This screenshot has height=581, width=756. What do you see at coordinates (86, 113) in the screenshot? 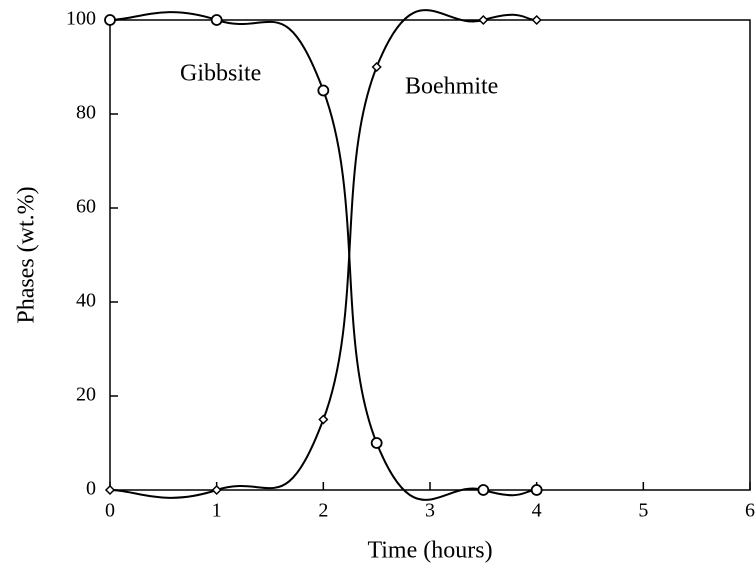
I see `y-tick-label: 80` at bounding box center [86, 113].